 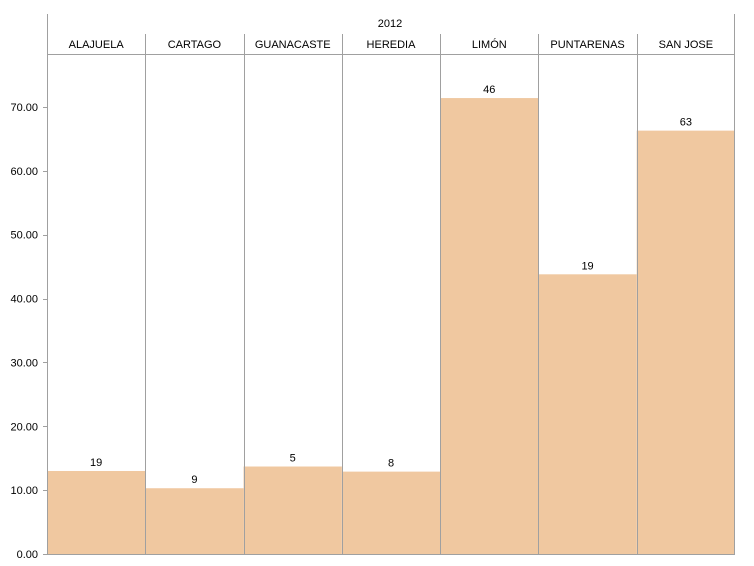 What do you see at coordinates (28, 331) in the screenshot?
I see `y-axis: 0.00 10.00 20.00 30.00 40.00 50.00 60.00 70.00` at bounding box center [28, 331].